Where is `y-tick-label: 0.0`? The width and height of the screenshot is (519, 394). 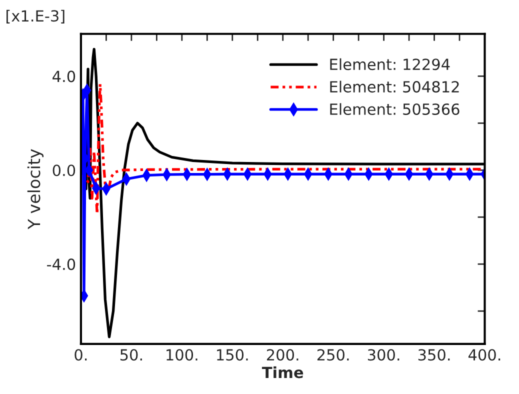
y-tick-label: 0.0 is located at coordinates (64, 170).